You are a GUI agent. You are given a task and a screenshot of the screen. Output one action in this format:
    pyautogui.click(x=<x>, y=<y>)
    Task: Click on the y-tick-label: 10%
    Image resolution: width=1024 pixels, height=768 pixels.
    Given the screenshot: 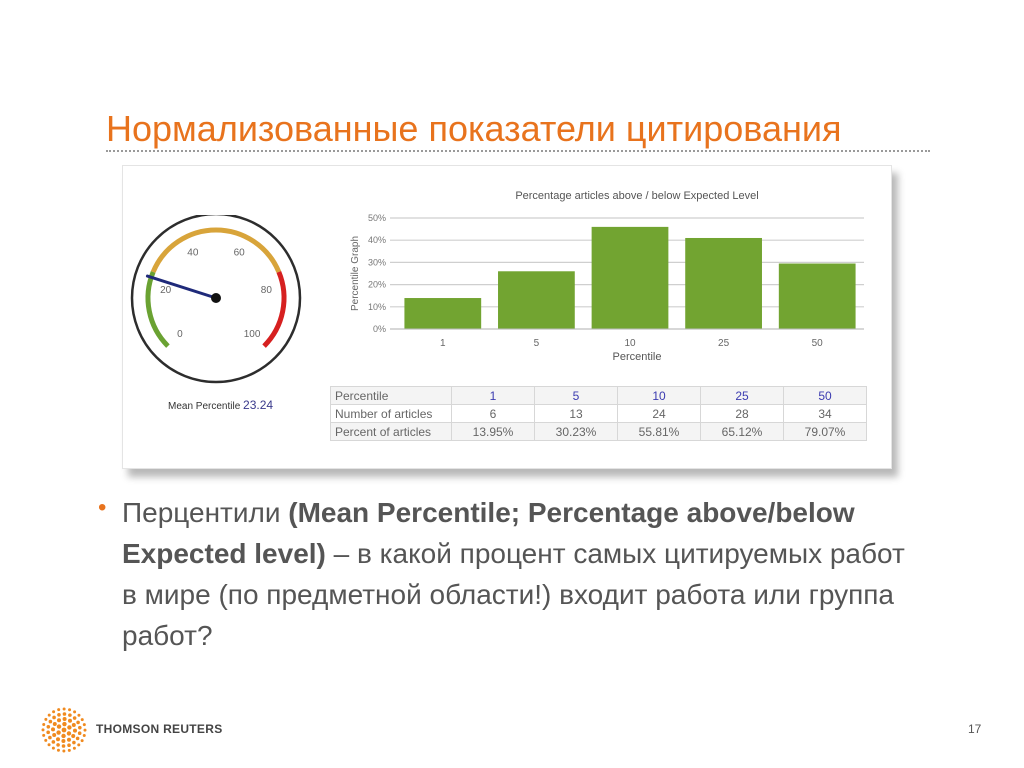 What is the action you would take?
    pyautogui.click(x=377, y=307)
    